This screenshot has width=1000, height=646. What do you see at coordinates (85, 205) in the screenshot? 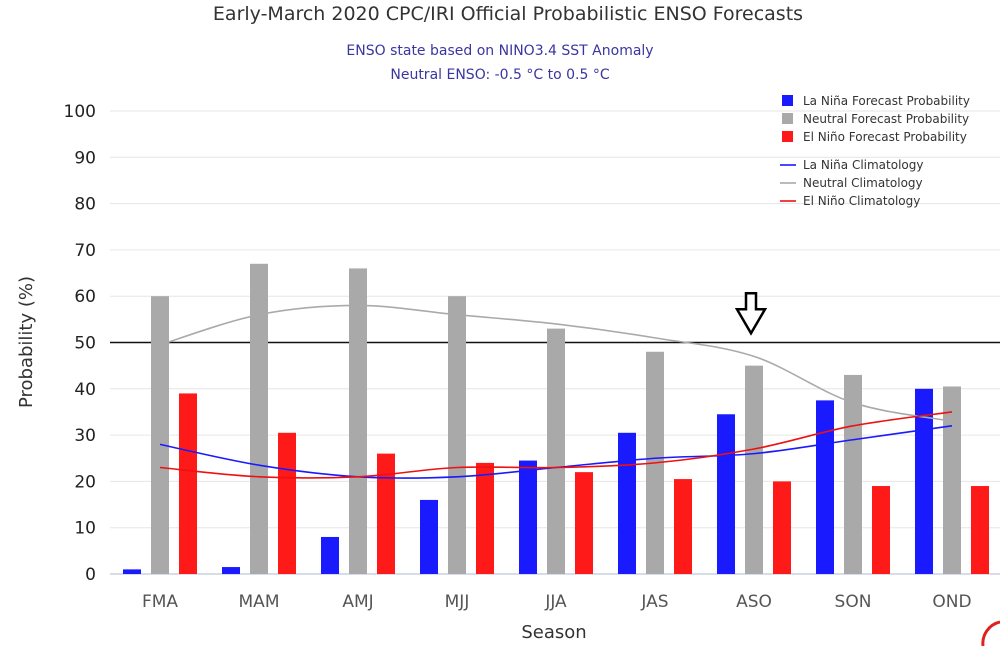
I see `y-tick-label: 80` at bounding box center [85, 205].